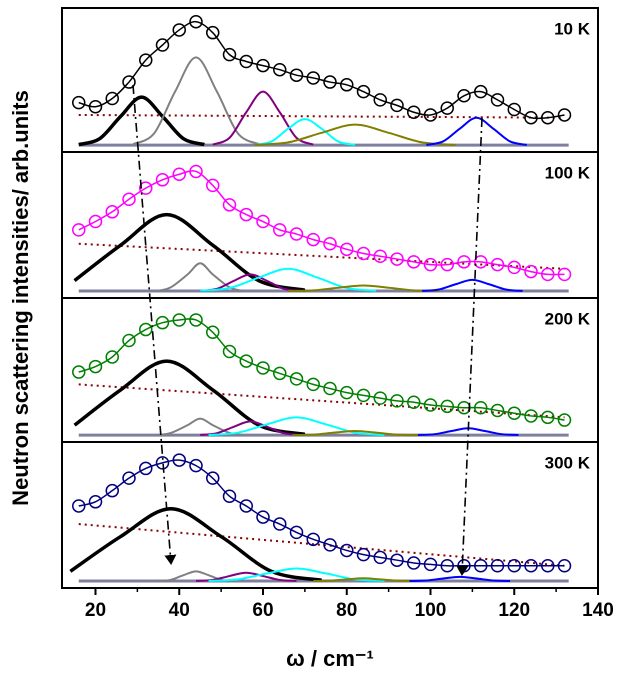 The height and width of the screenshot is (682, 632). What do you see at coordinates (321, 116) in the screenshot?
I see `background-line` at bounding box center [321, 116].